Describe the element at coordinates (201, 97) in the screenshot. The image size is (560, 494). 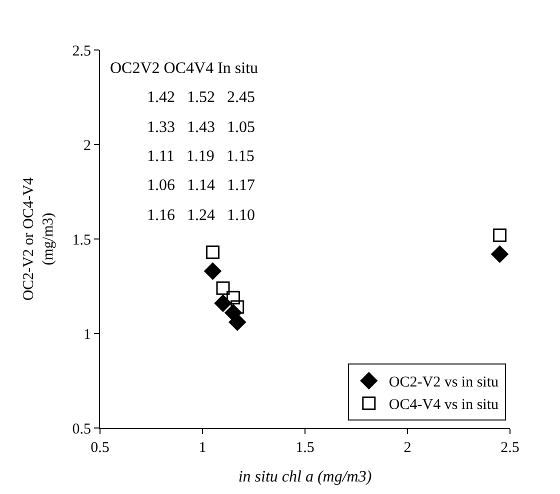
I see `annotation: 1.42 1.52 2.45` at that location.